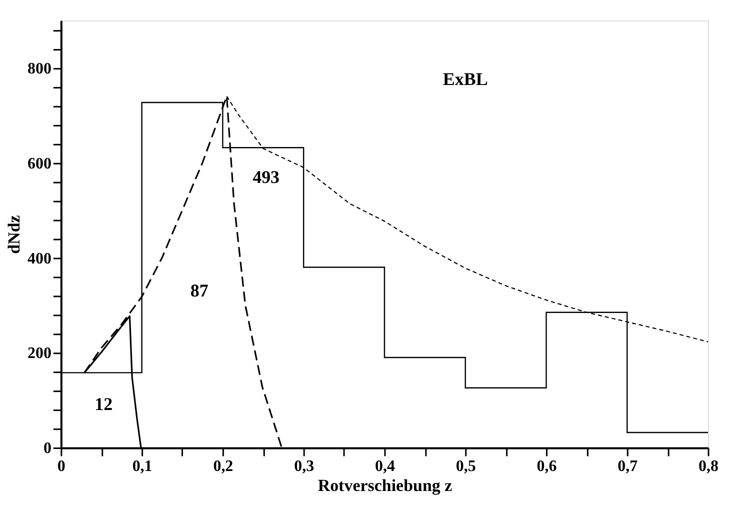 Image resolution: width=730 pixels, height=508 pixels. What do you see at coordinates (546, 467) in the screenshot?
I see `x-tick-label: 0,6` at bounding box center [546, 467].